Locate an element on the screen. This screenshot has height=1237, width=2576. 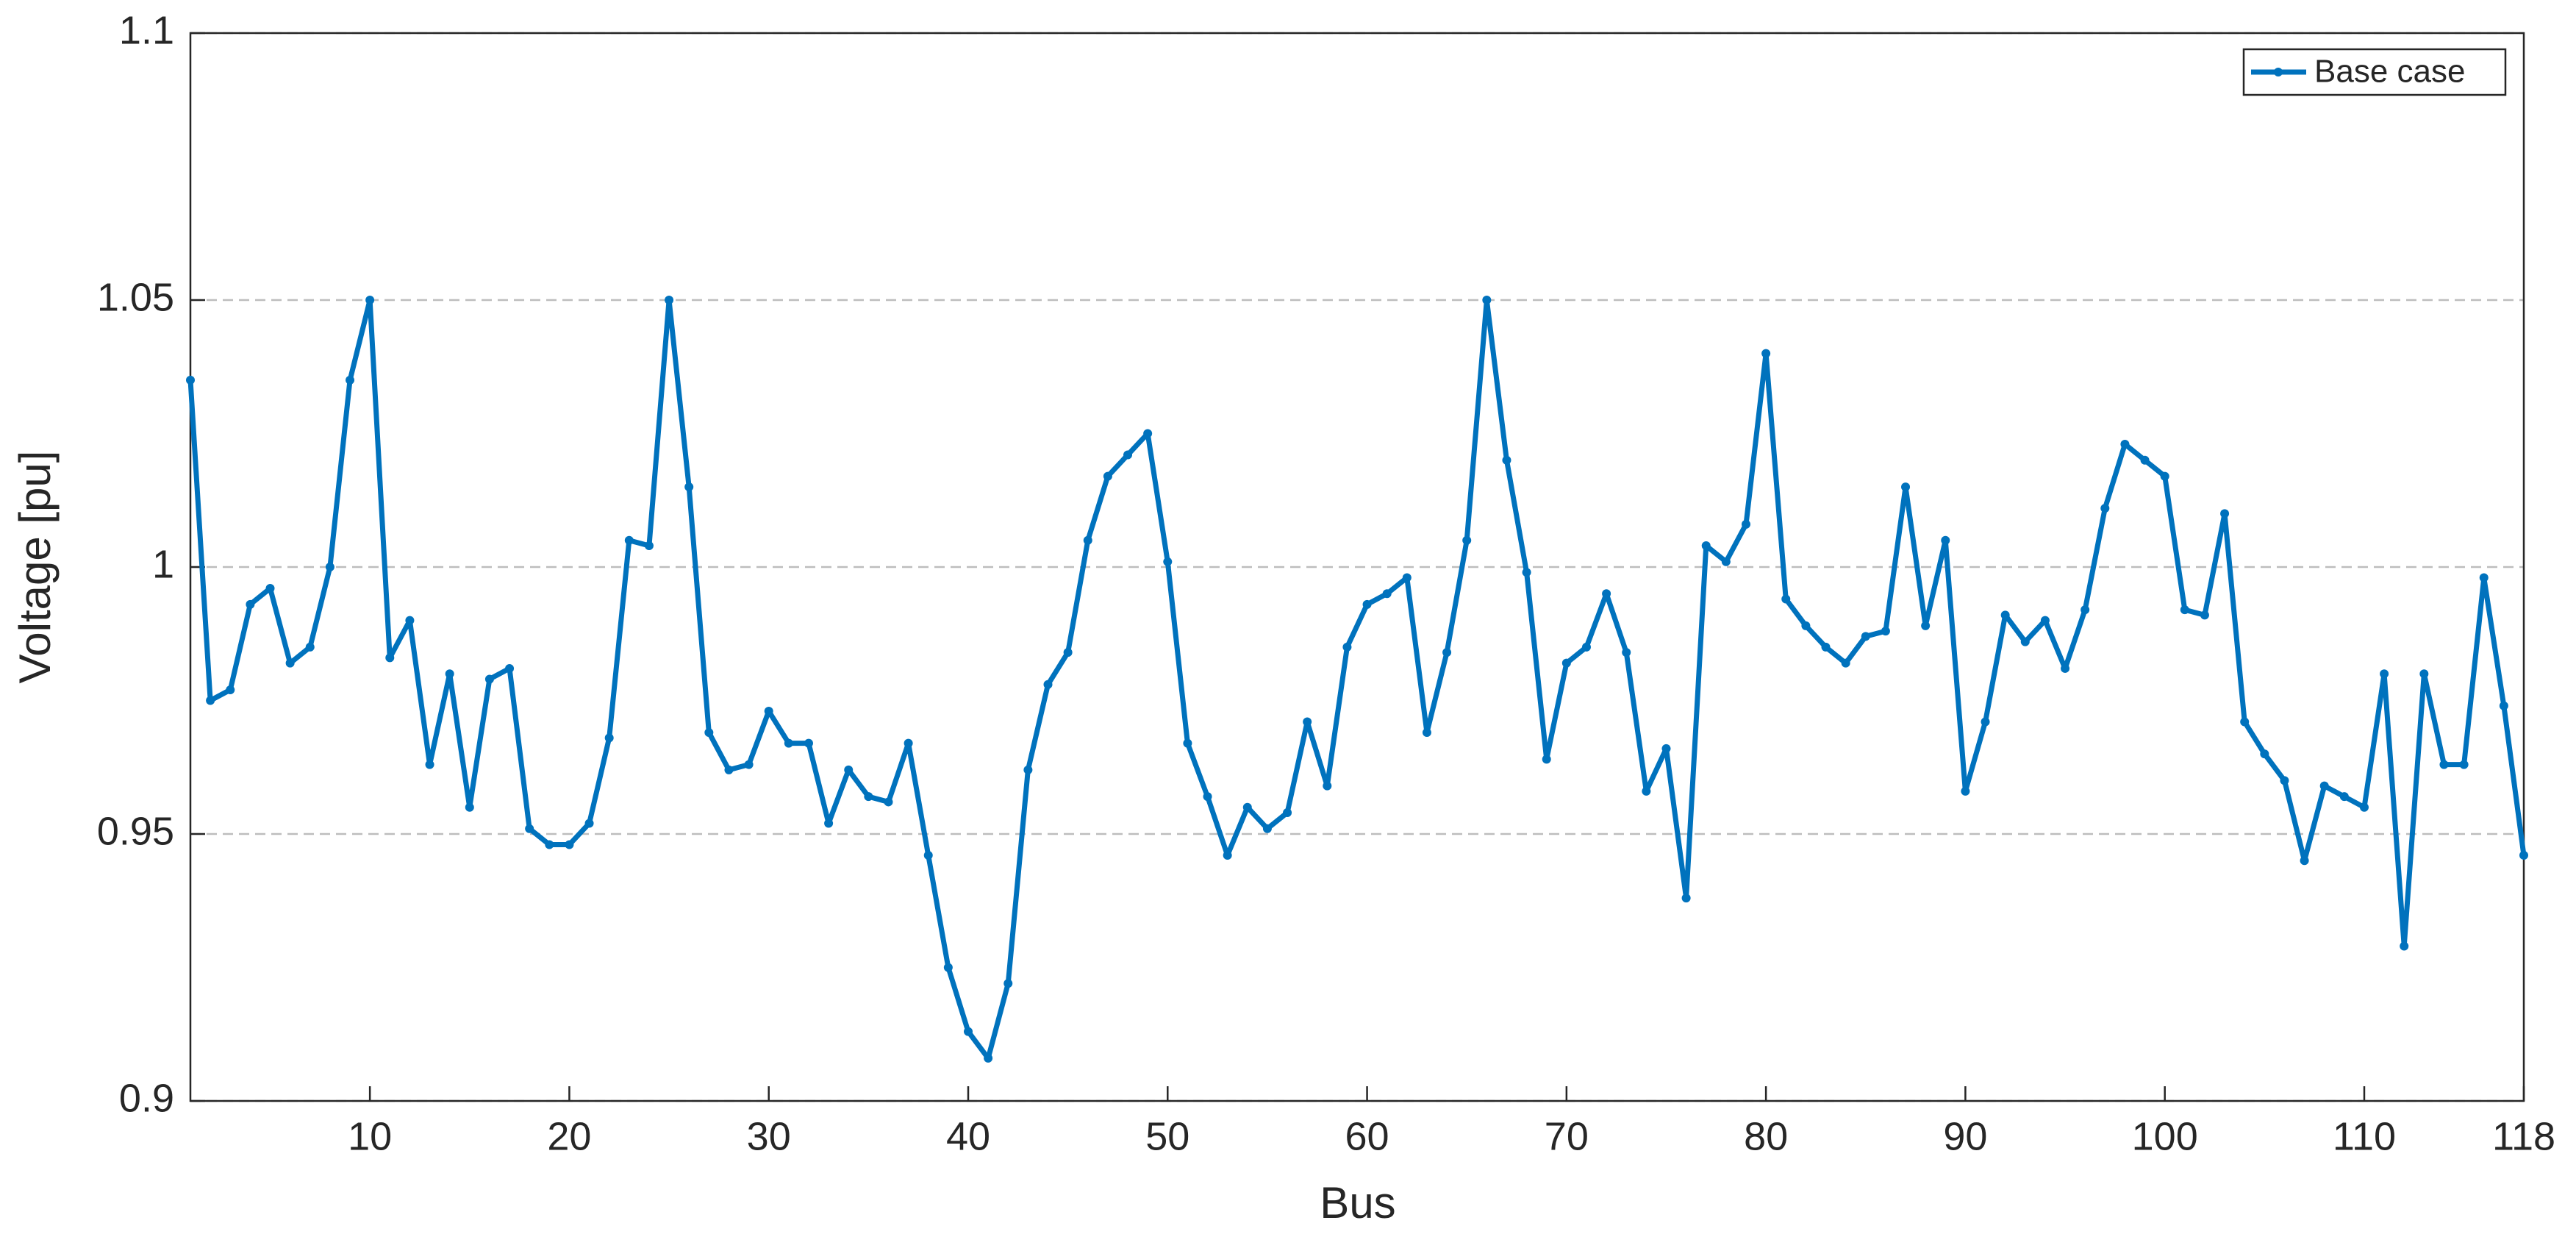
x-tick-label: 100 is located at coordinates (2165, 1136).